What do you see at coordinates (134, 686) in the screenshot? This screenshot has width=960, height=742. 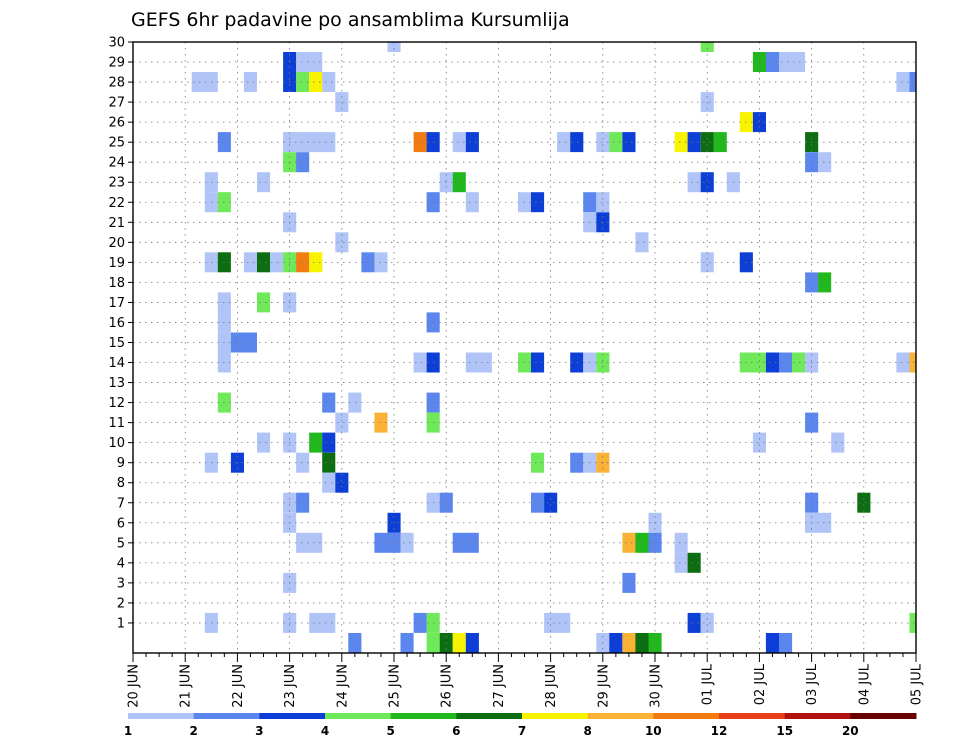 I see `x-tick-label: 20 JUN` at bounding box center [134, 686].